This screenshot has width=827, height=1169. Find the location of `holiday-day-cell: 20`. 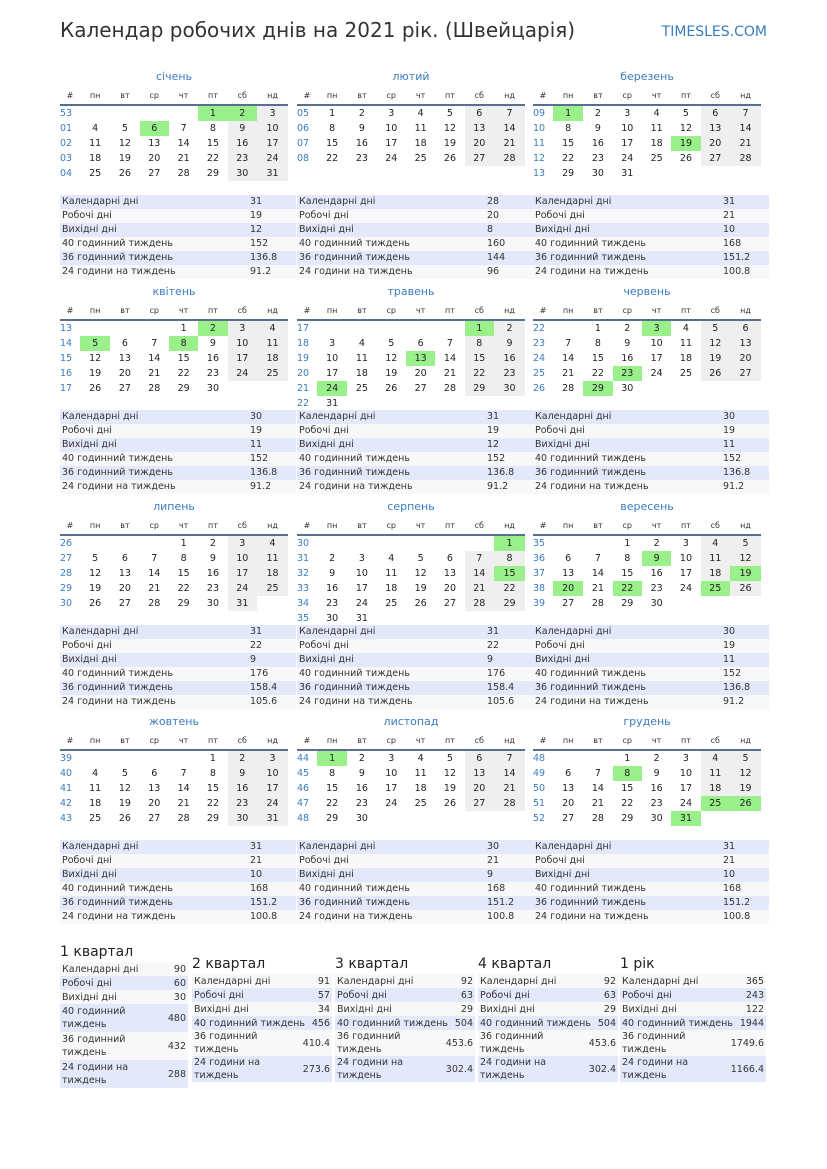

holiday-day-cell: 20 is located at coordinates (568, 588).